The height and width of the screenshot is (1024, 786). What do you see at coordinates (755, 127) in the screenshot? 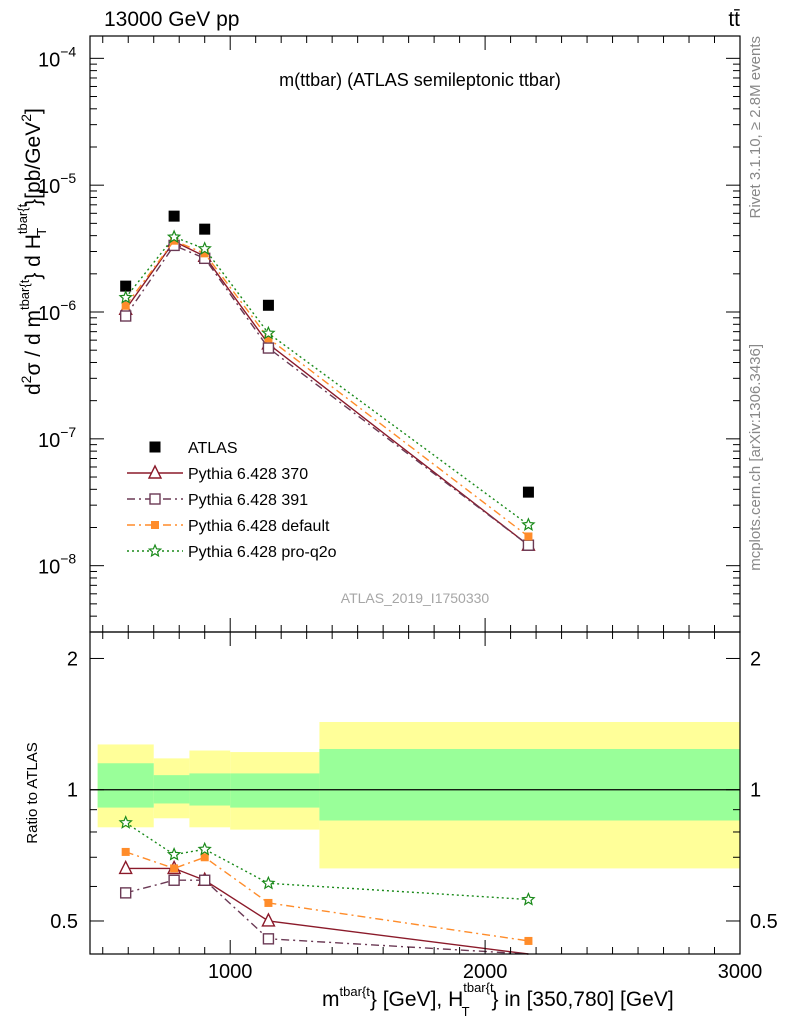
I see `rivet-label: Rivet 3.1.10, ≥ 2.8M events` at bounding box center [755, 127].